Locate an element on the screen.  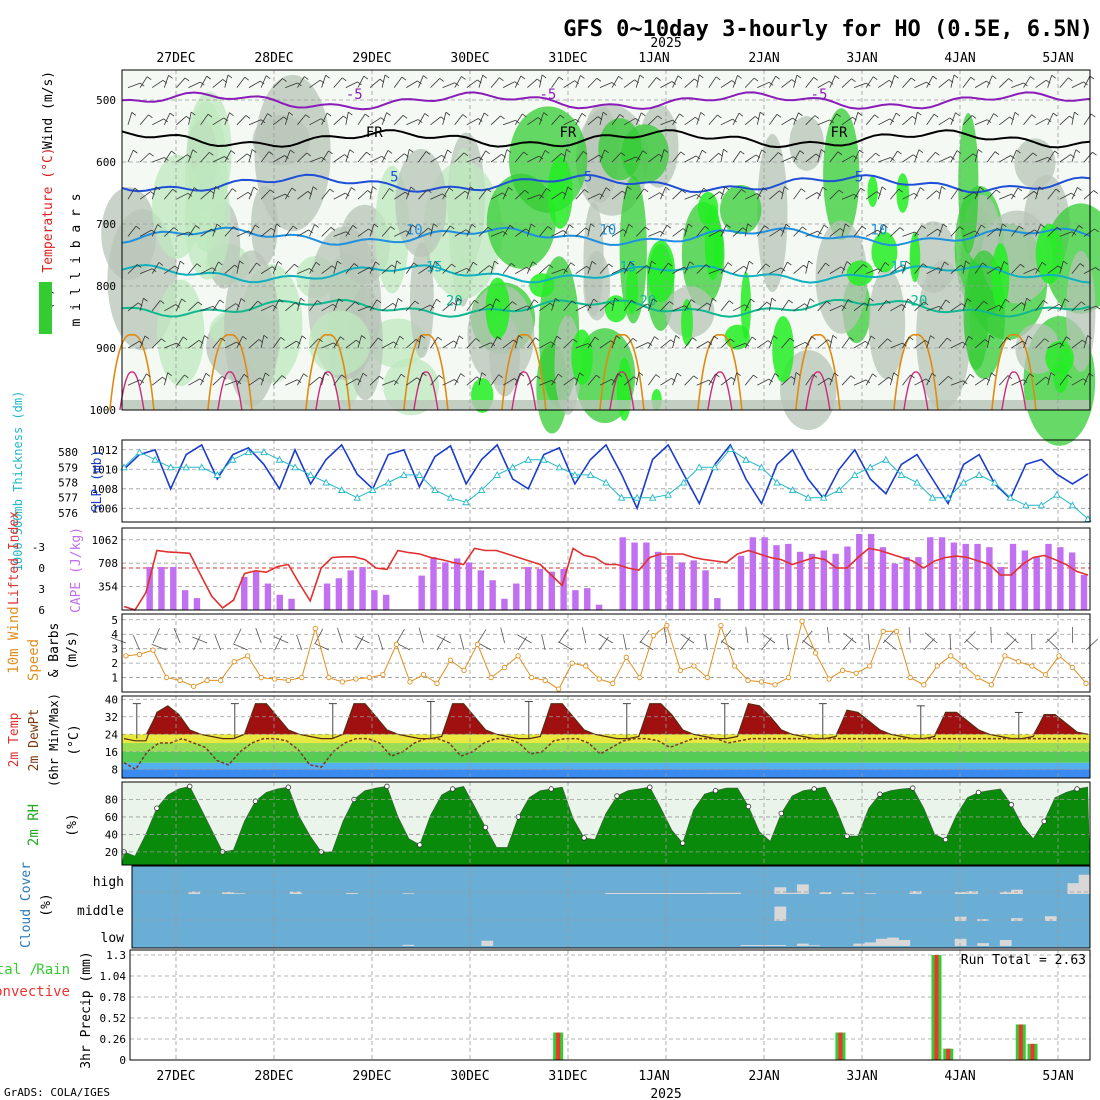
tick-label: 32 is located at coordinates (111, 717).